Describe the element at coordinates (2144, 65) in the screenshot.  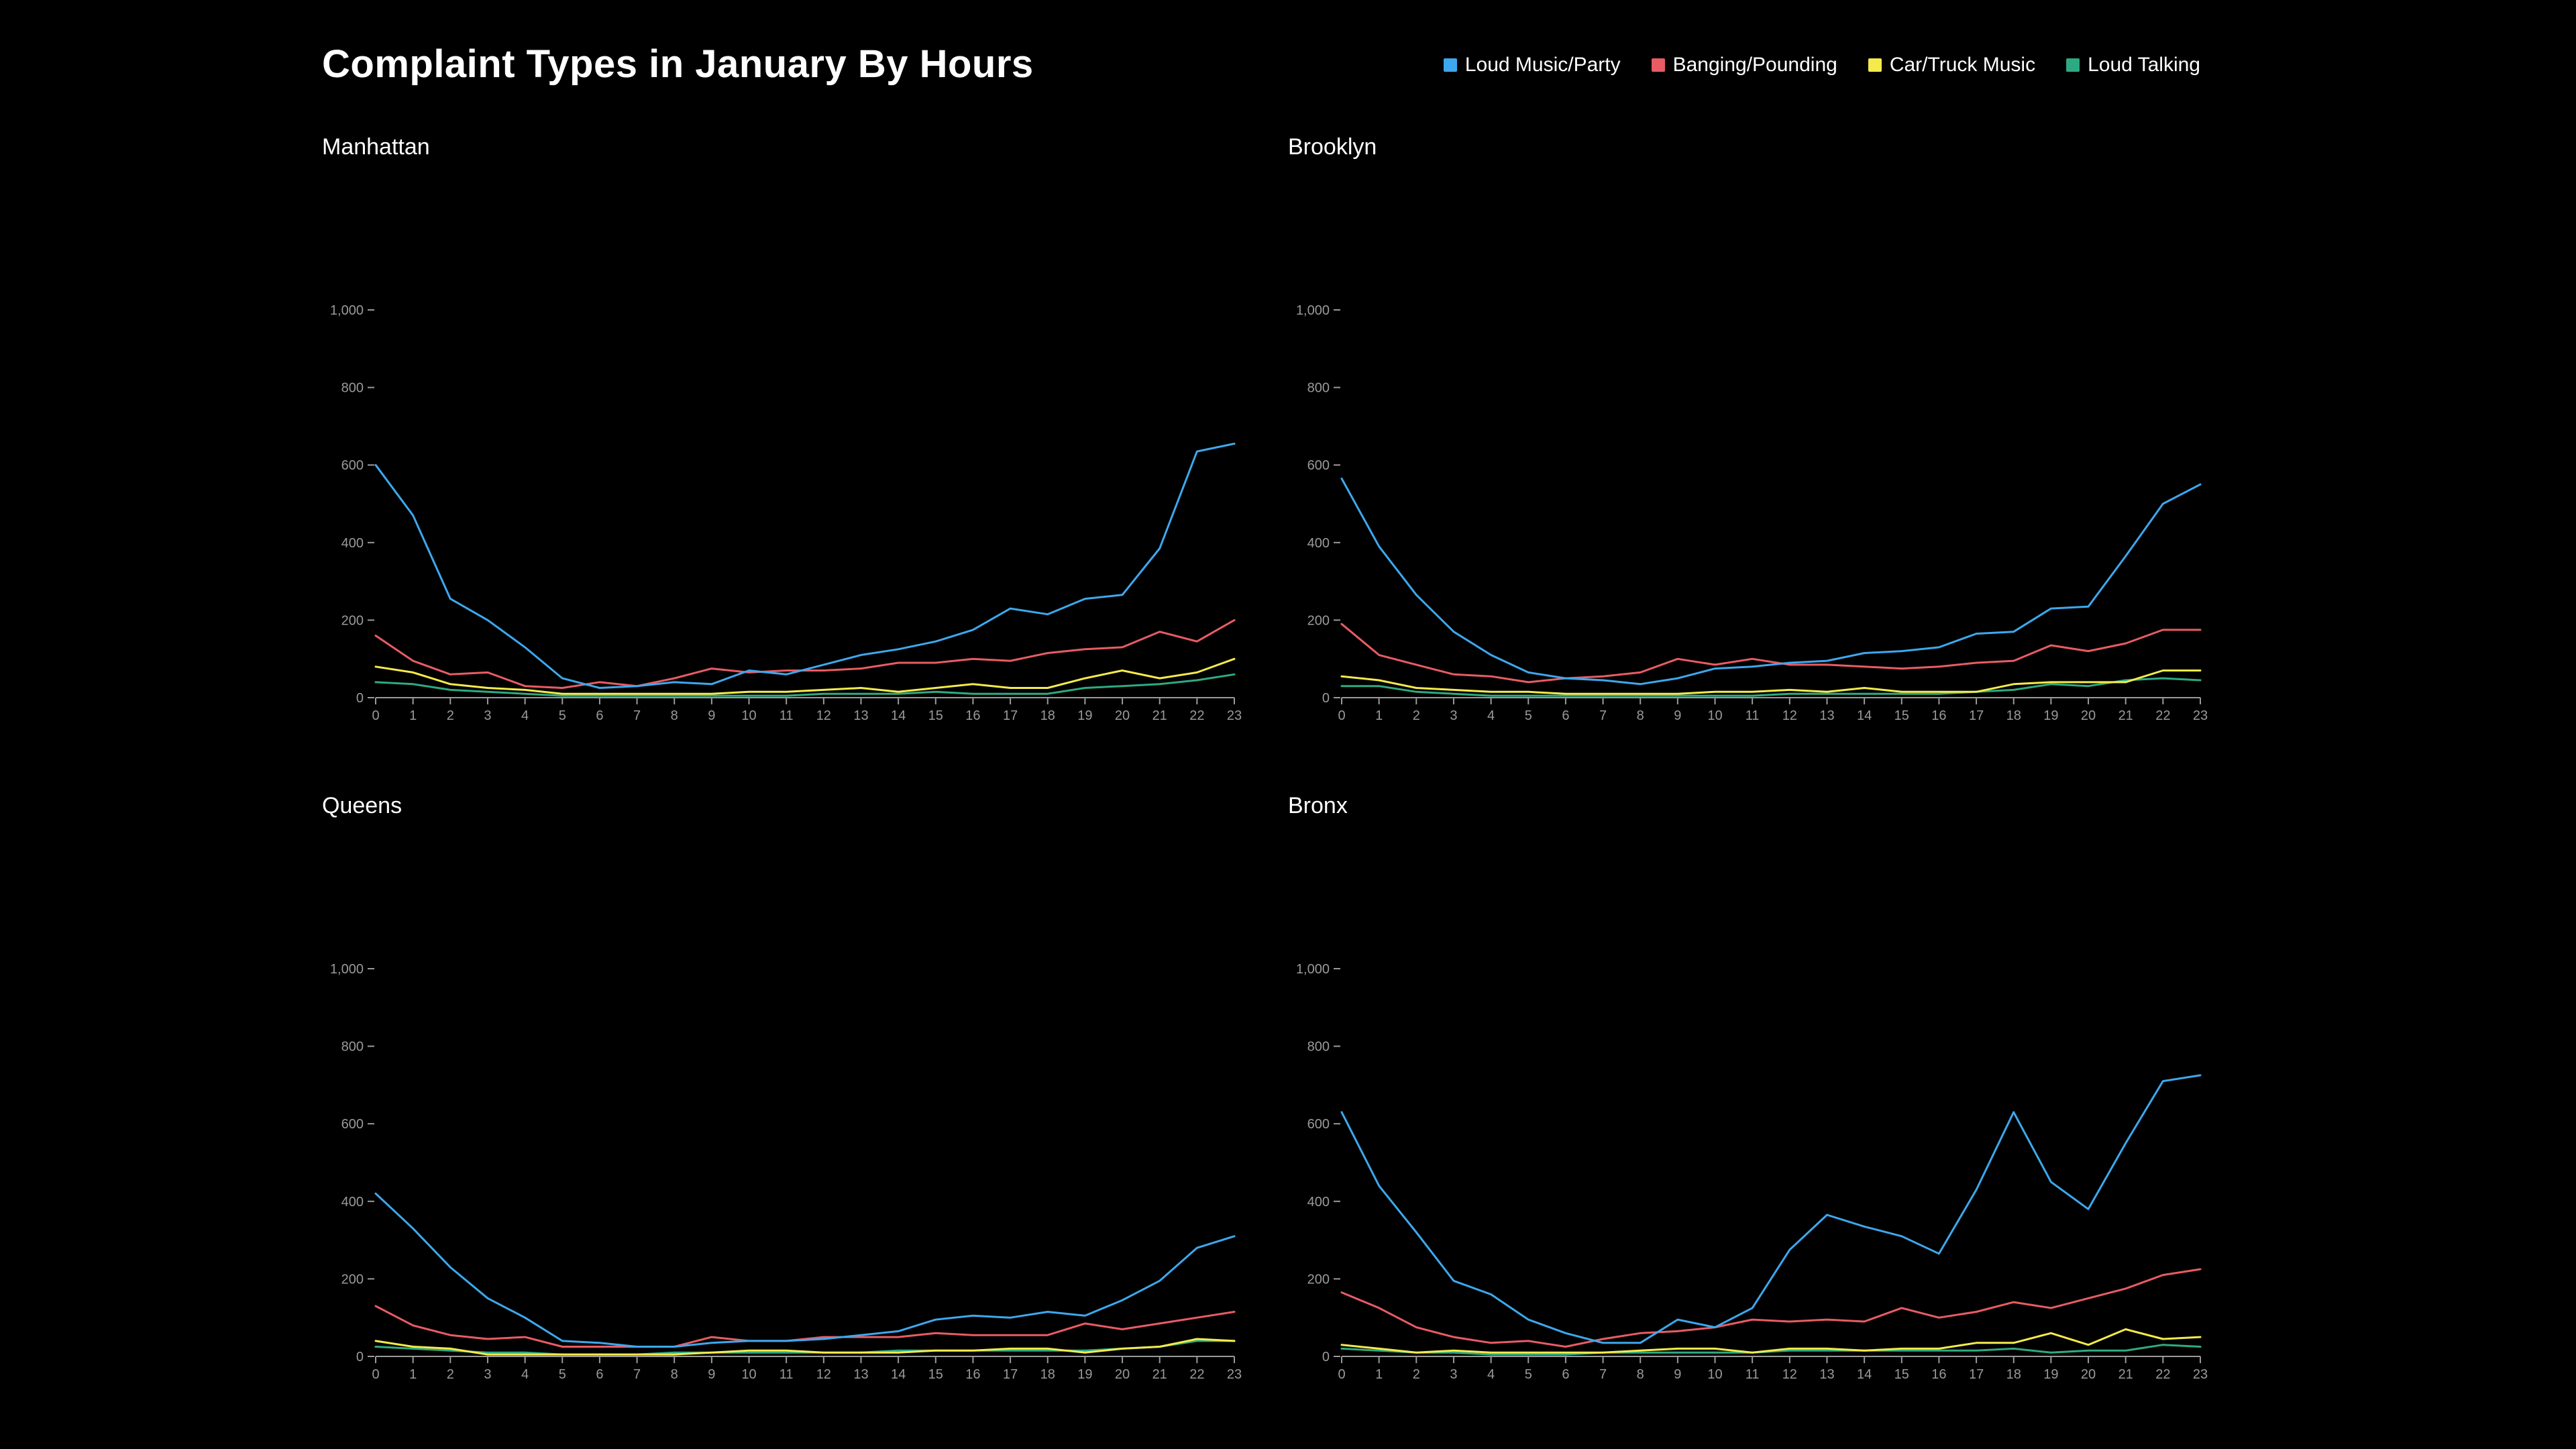
I see `legend-label-loud-talking: Loud Talking` at that location.